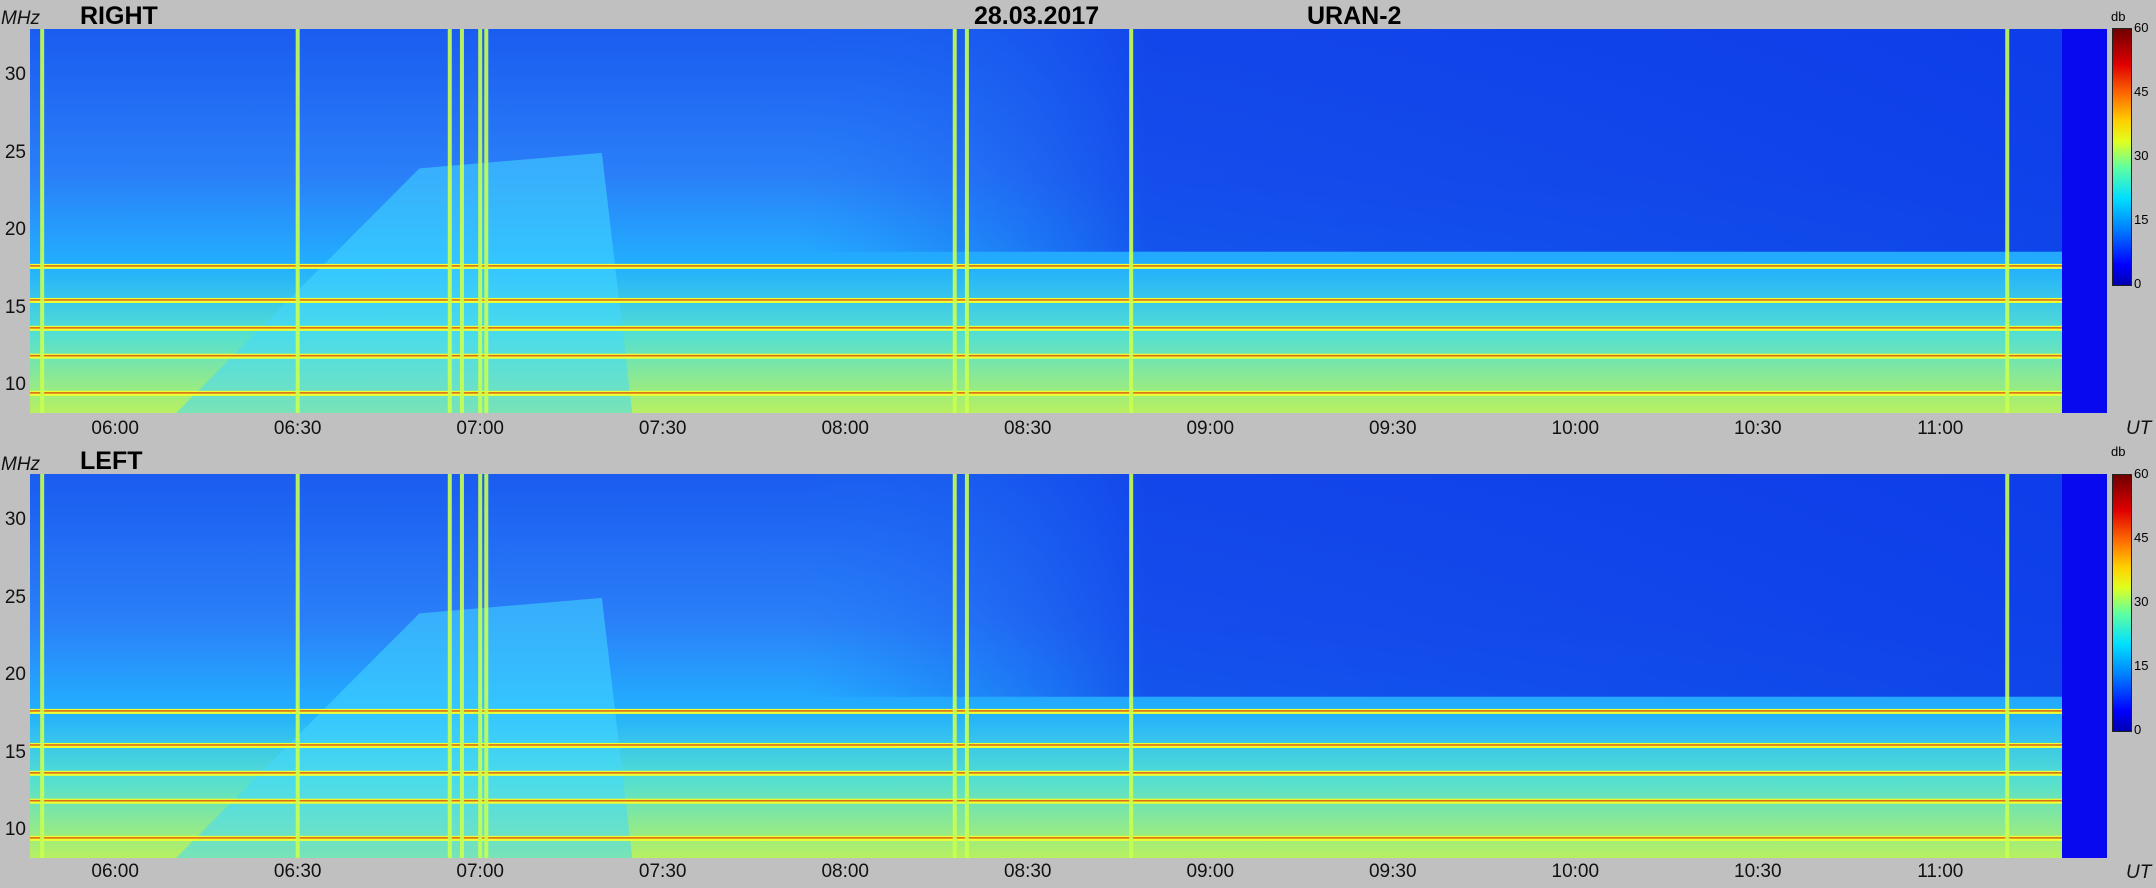 The width and height of the screenshot is (2156, 888). I want to click on instrument-label: URAN-2, so click(1354, 16).